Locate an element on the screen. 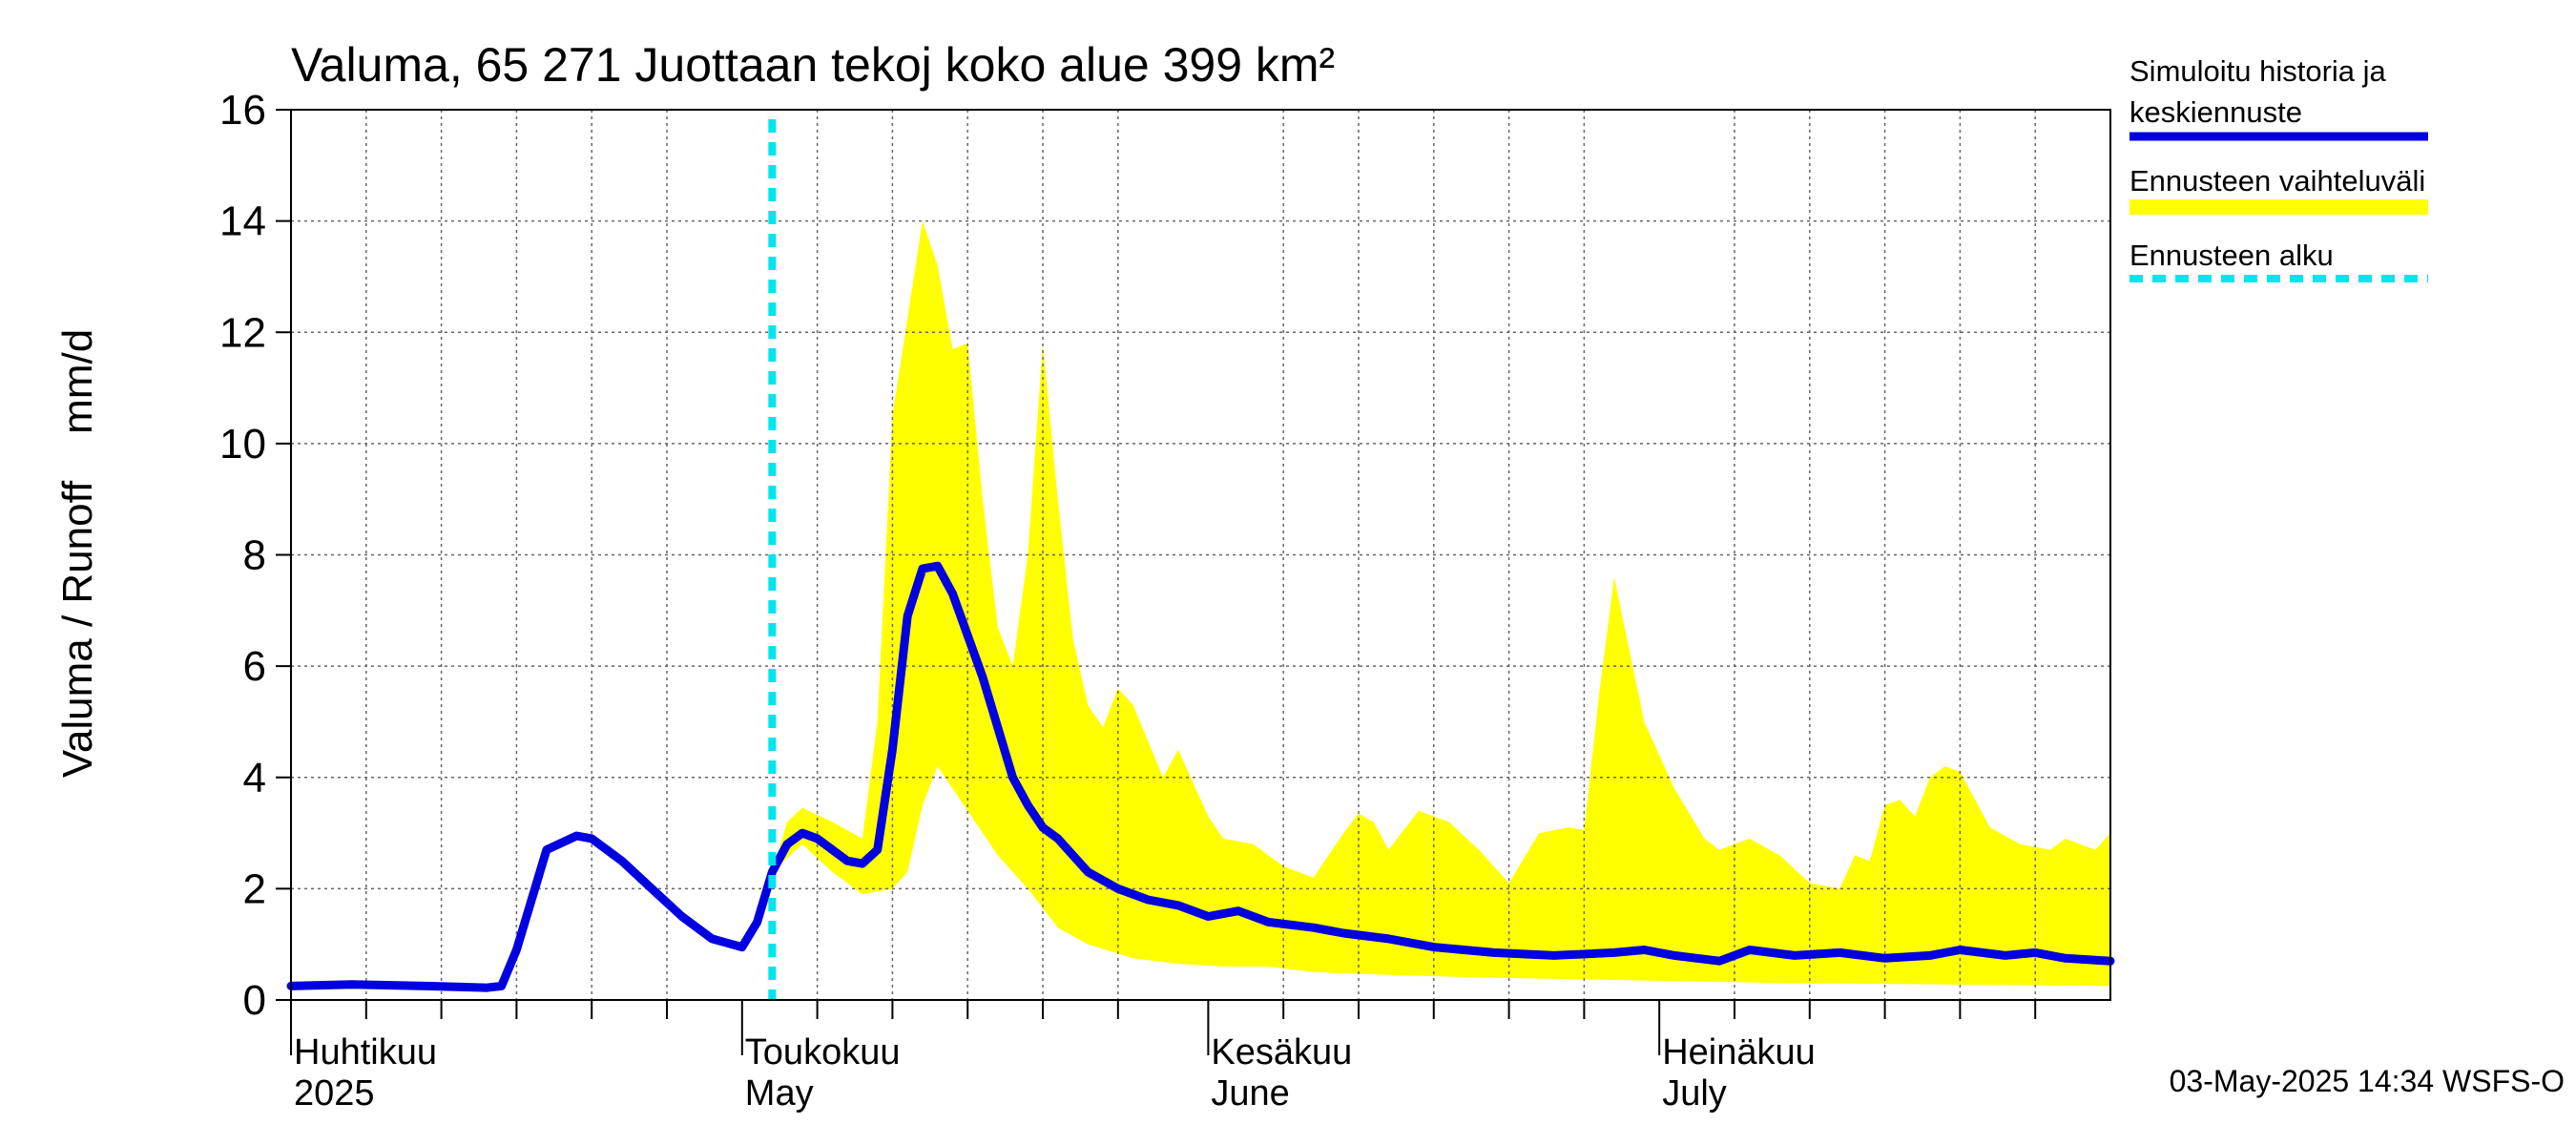 The height and width of the screenshot is (1145, 2576). x-month-label: Heinäkuu is located at coordinates (1739, 1052).